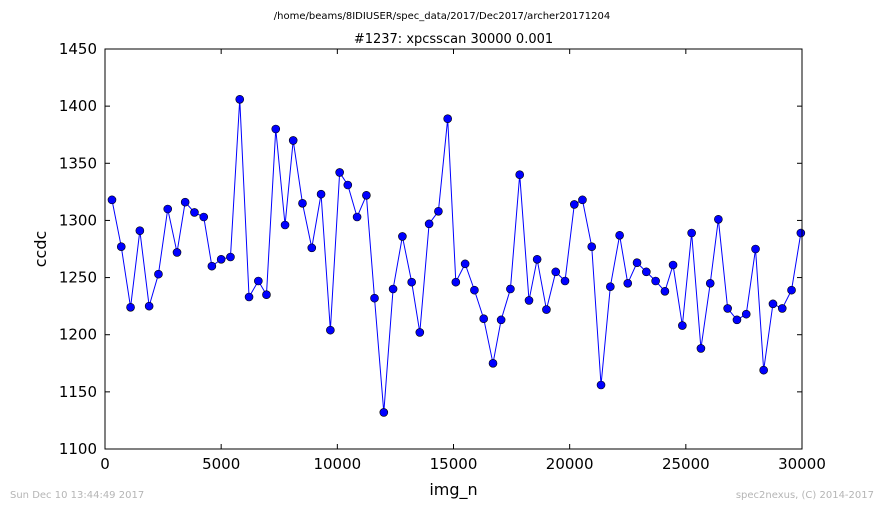 The width and height of the screenshot is (884, 509). What do you see at coordinates (337, 464) in the screenshot?
I see `x-tick-label: 10000` at bounding box center [337, 464].